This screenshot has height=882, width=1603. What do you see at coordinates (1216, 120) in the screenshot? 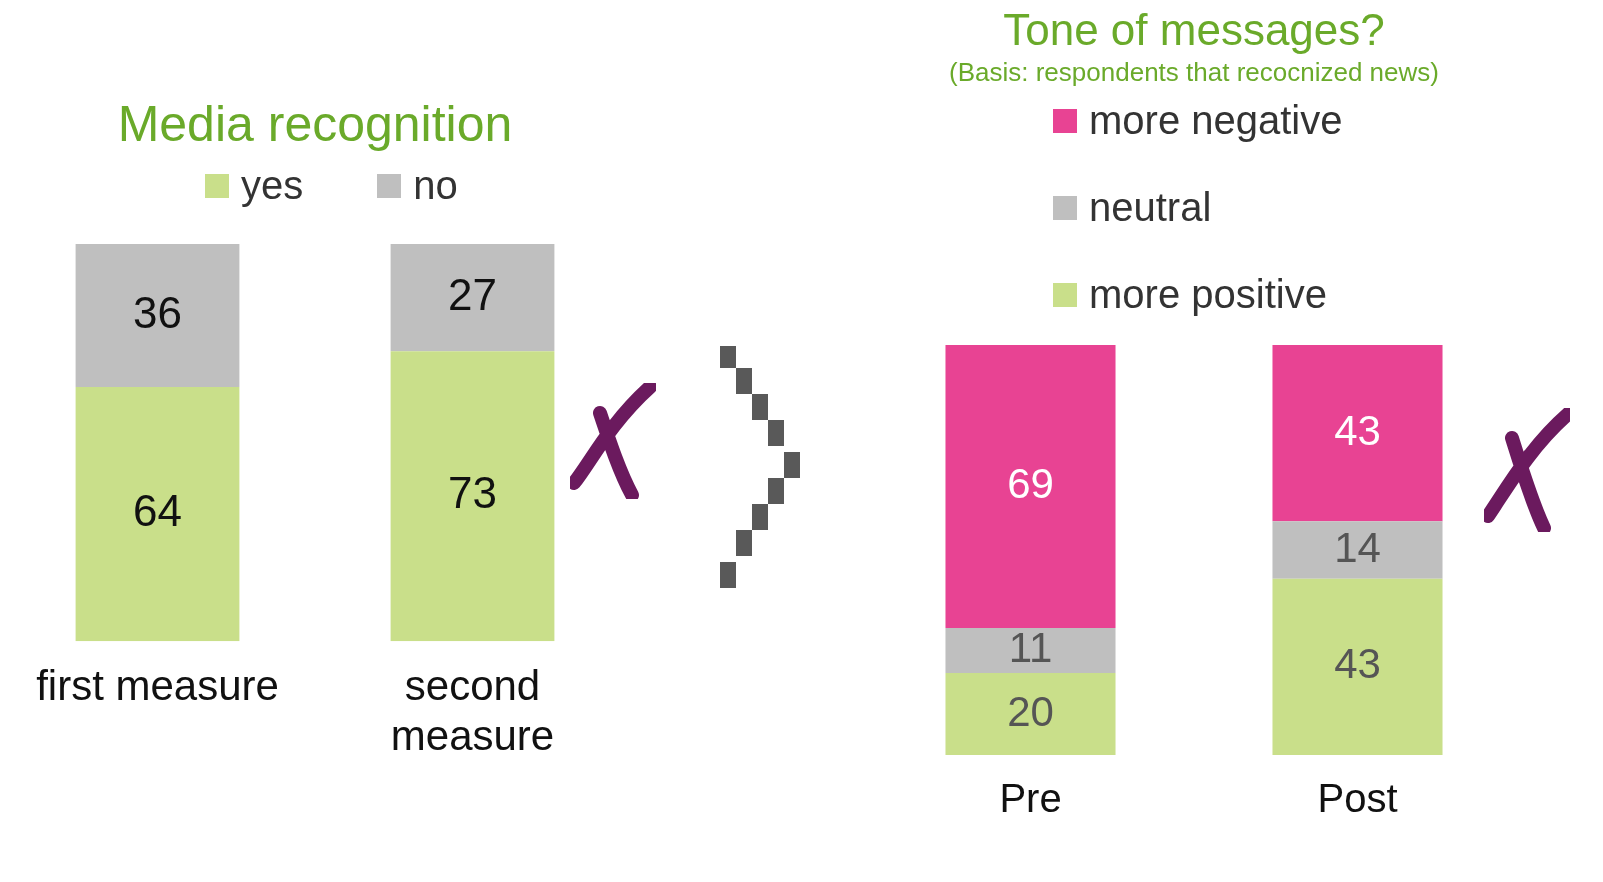
I see `legend-label: more negative` at bounding box center [1216, 120].